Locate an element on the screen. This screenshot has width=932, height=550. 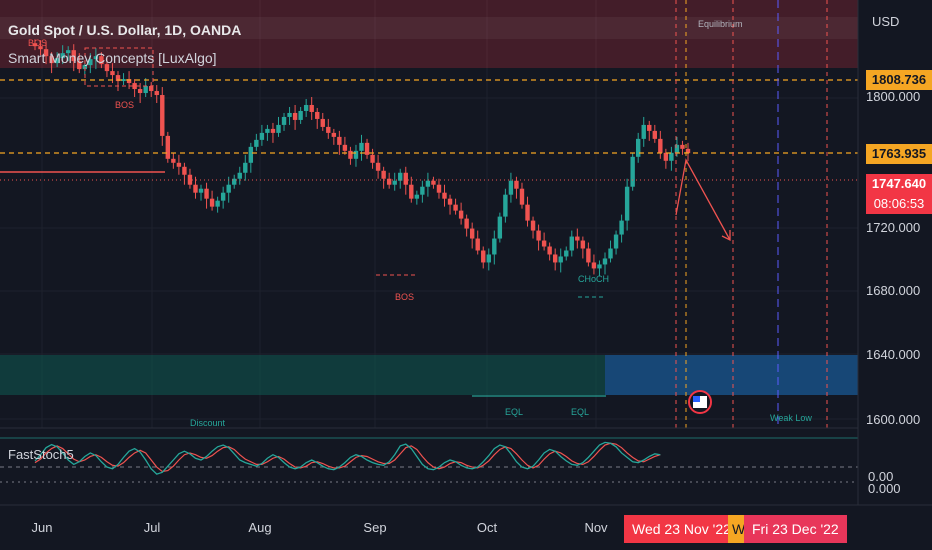
price-tick-label: 1640.000 is located at coordinates (893, 354).